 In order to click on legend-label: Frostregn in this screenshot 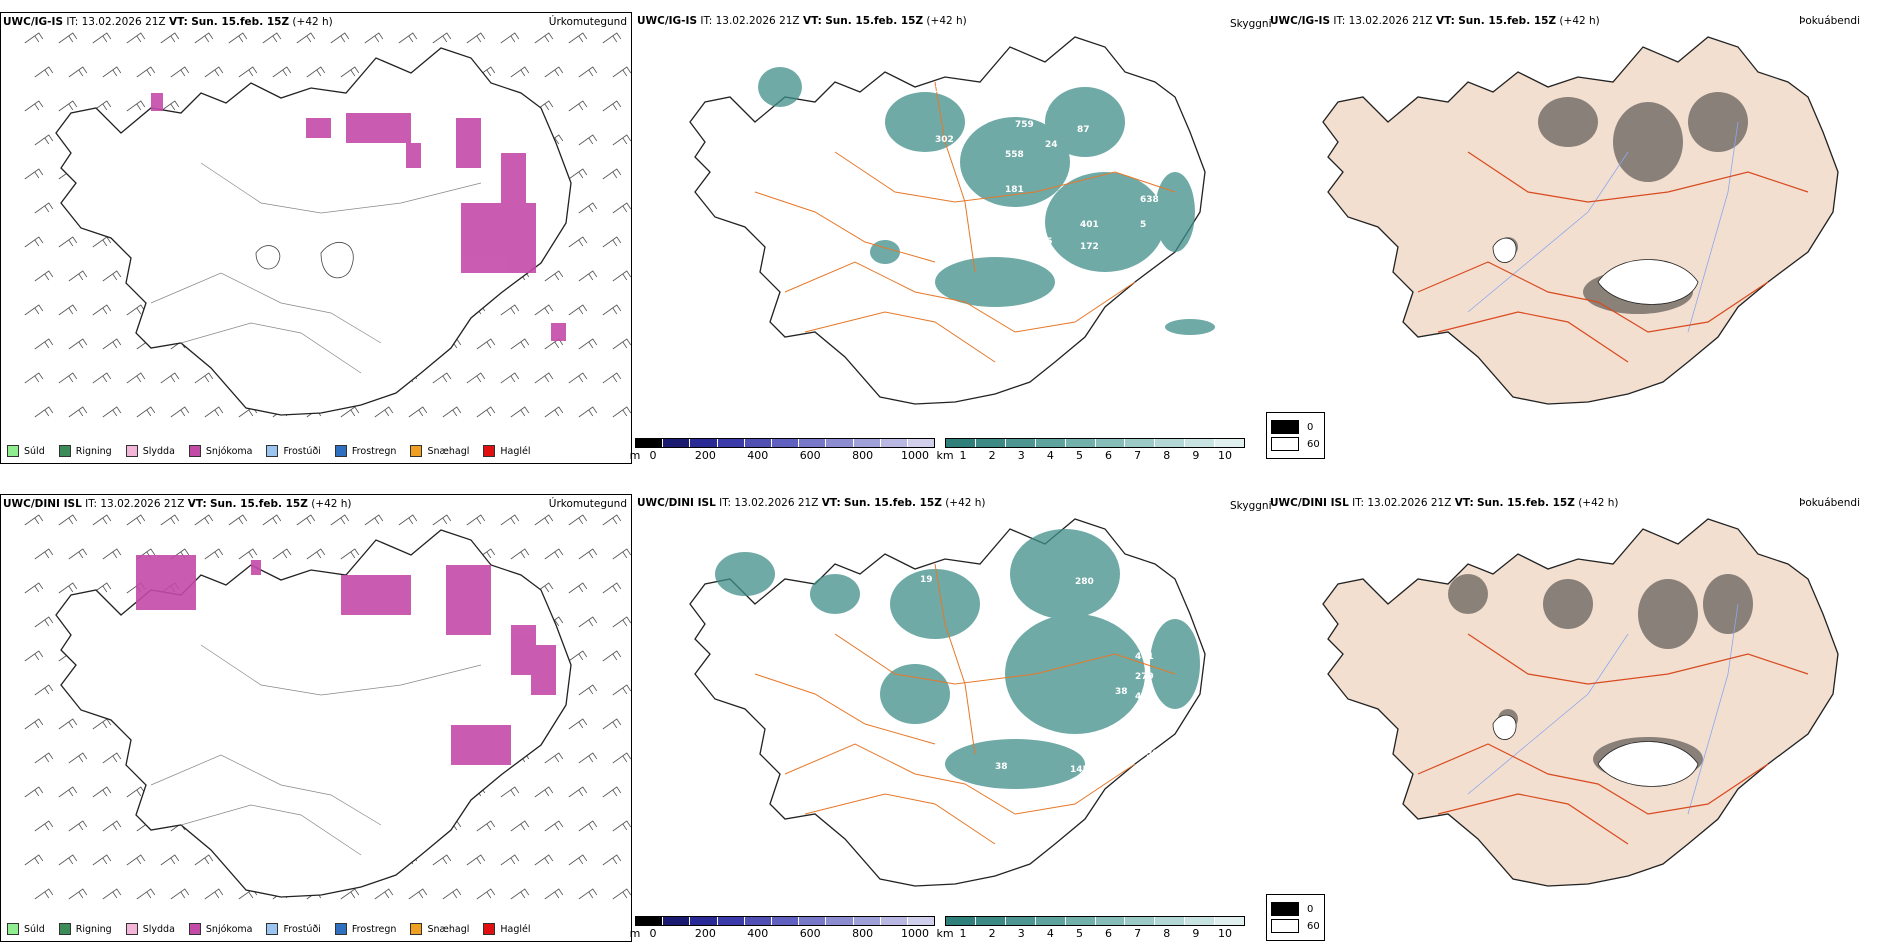, I will do `click(374, 929)`.